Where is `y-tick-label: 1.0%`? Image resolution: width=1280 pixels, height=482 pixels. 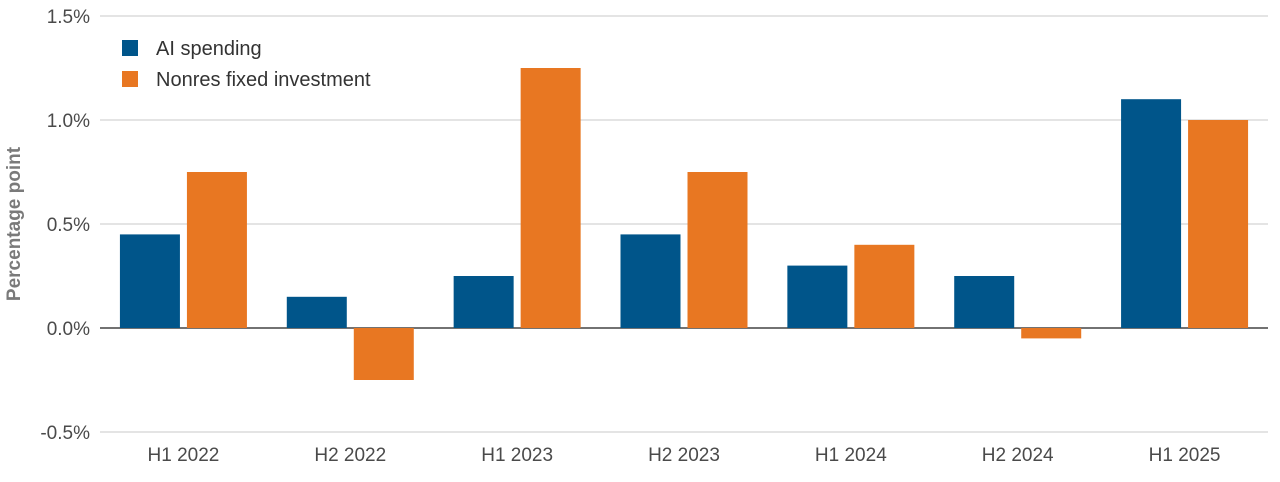 y-tick-label: 1.0% is located at coordinates (68, 121).